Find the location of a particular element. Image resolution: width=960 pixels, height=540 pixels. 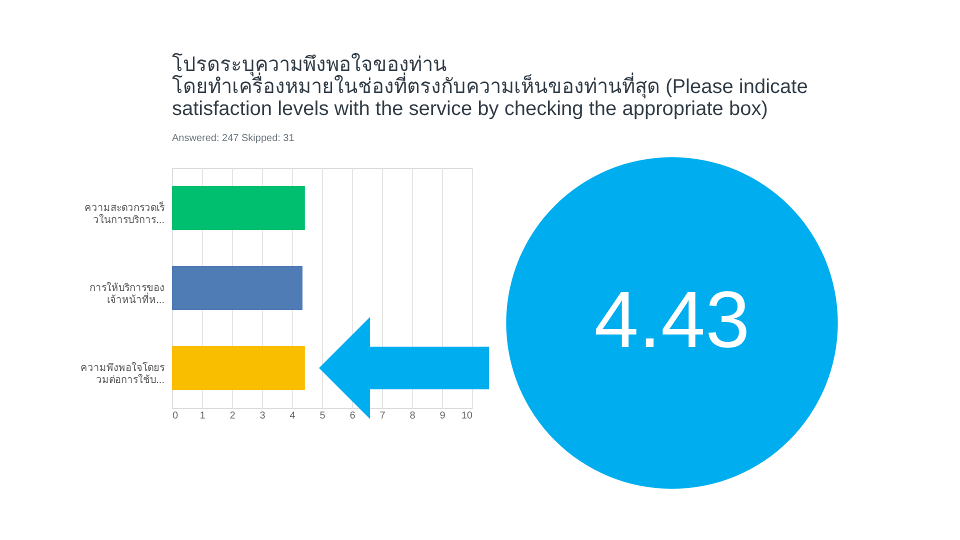

x-tick-label: 3 is located at coordinates (263, 416).